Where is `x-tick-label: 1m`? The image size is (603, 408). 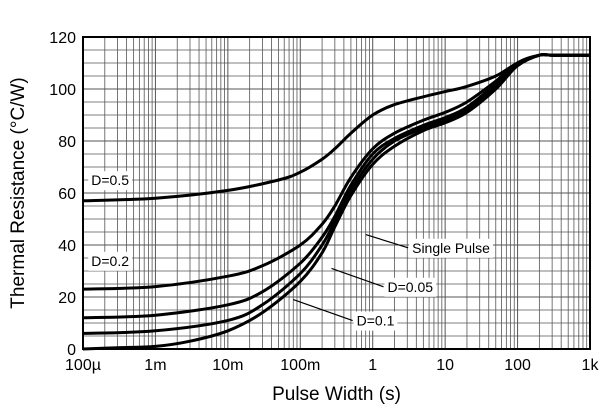
x-tick-label: 1m is located at coordinates (155, 365).